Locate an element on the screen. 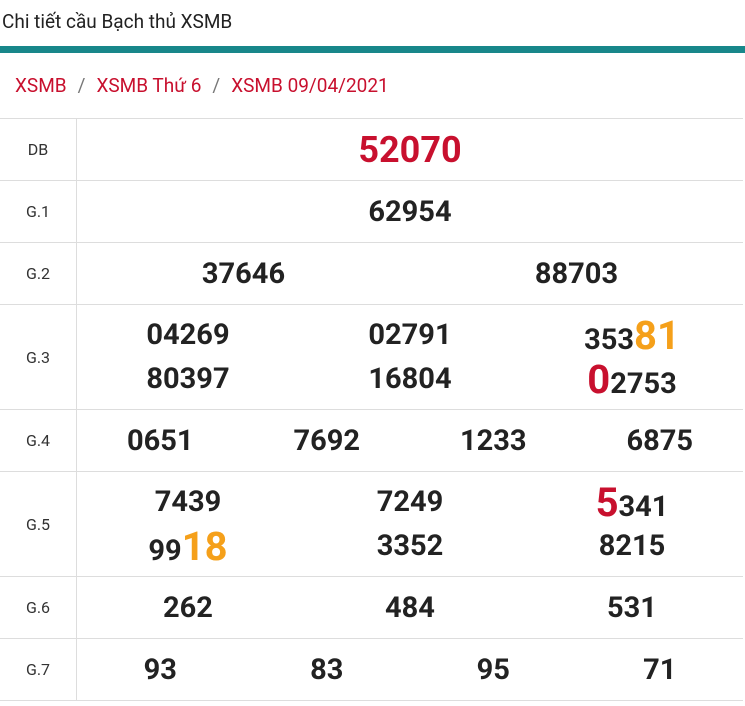 The image size is (745, 706). prize-row: DB 52070 is located at coordinates (371, 150).